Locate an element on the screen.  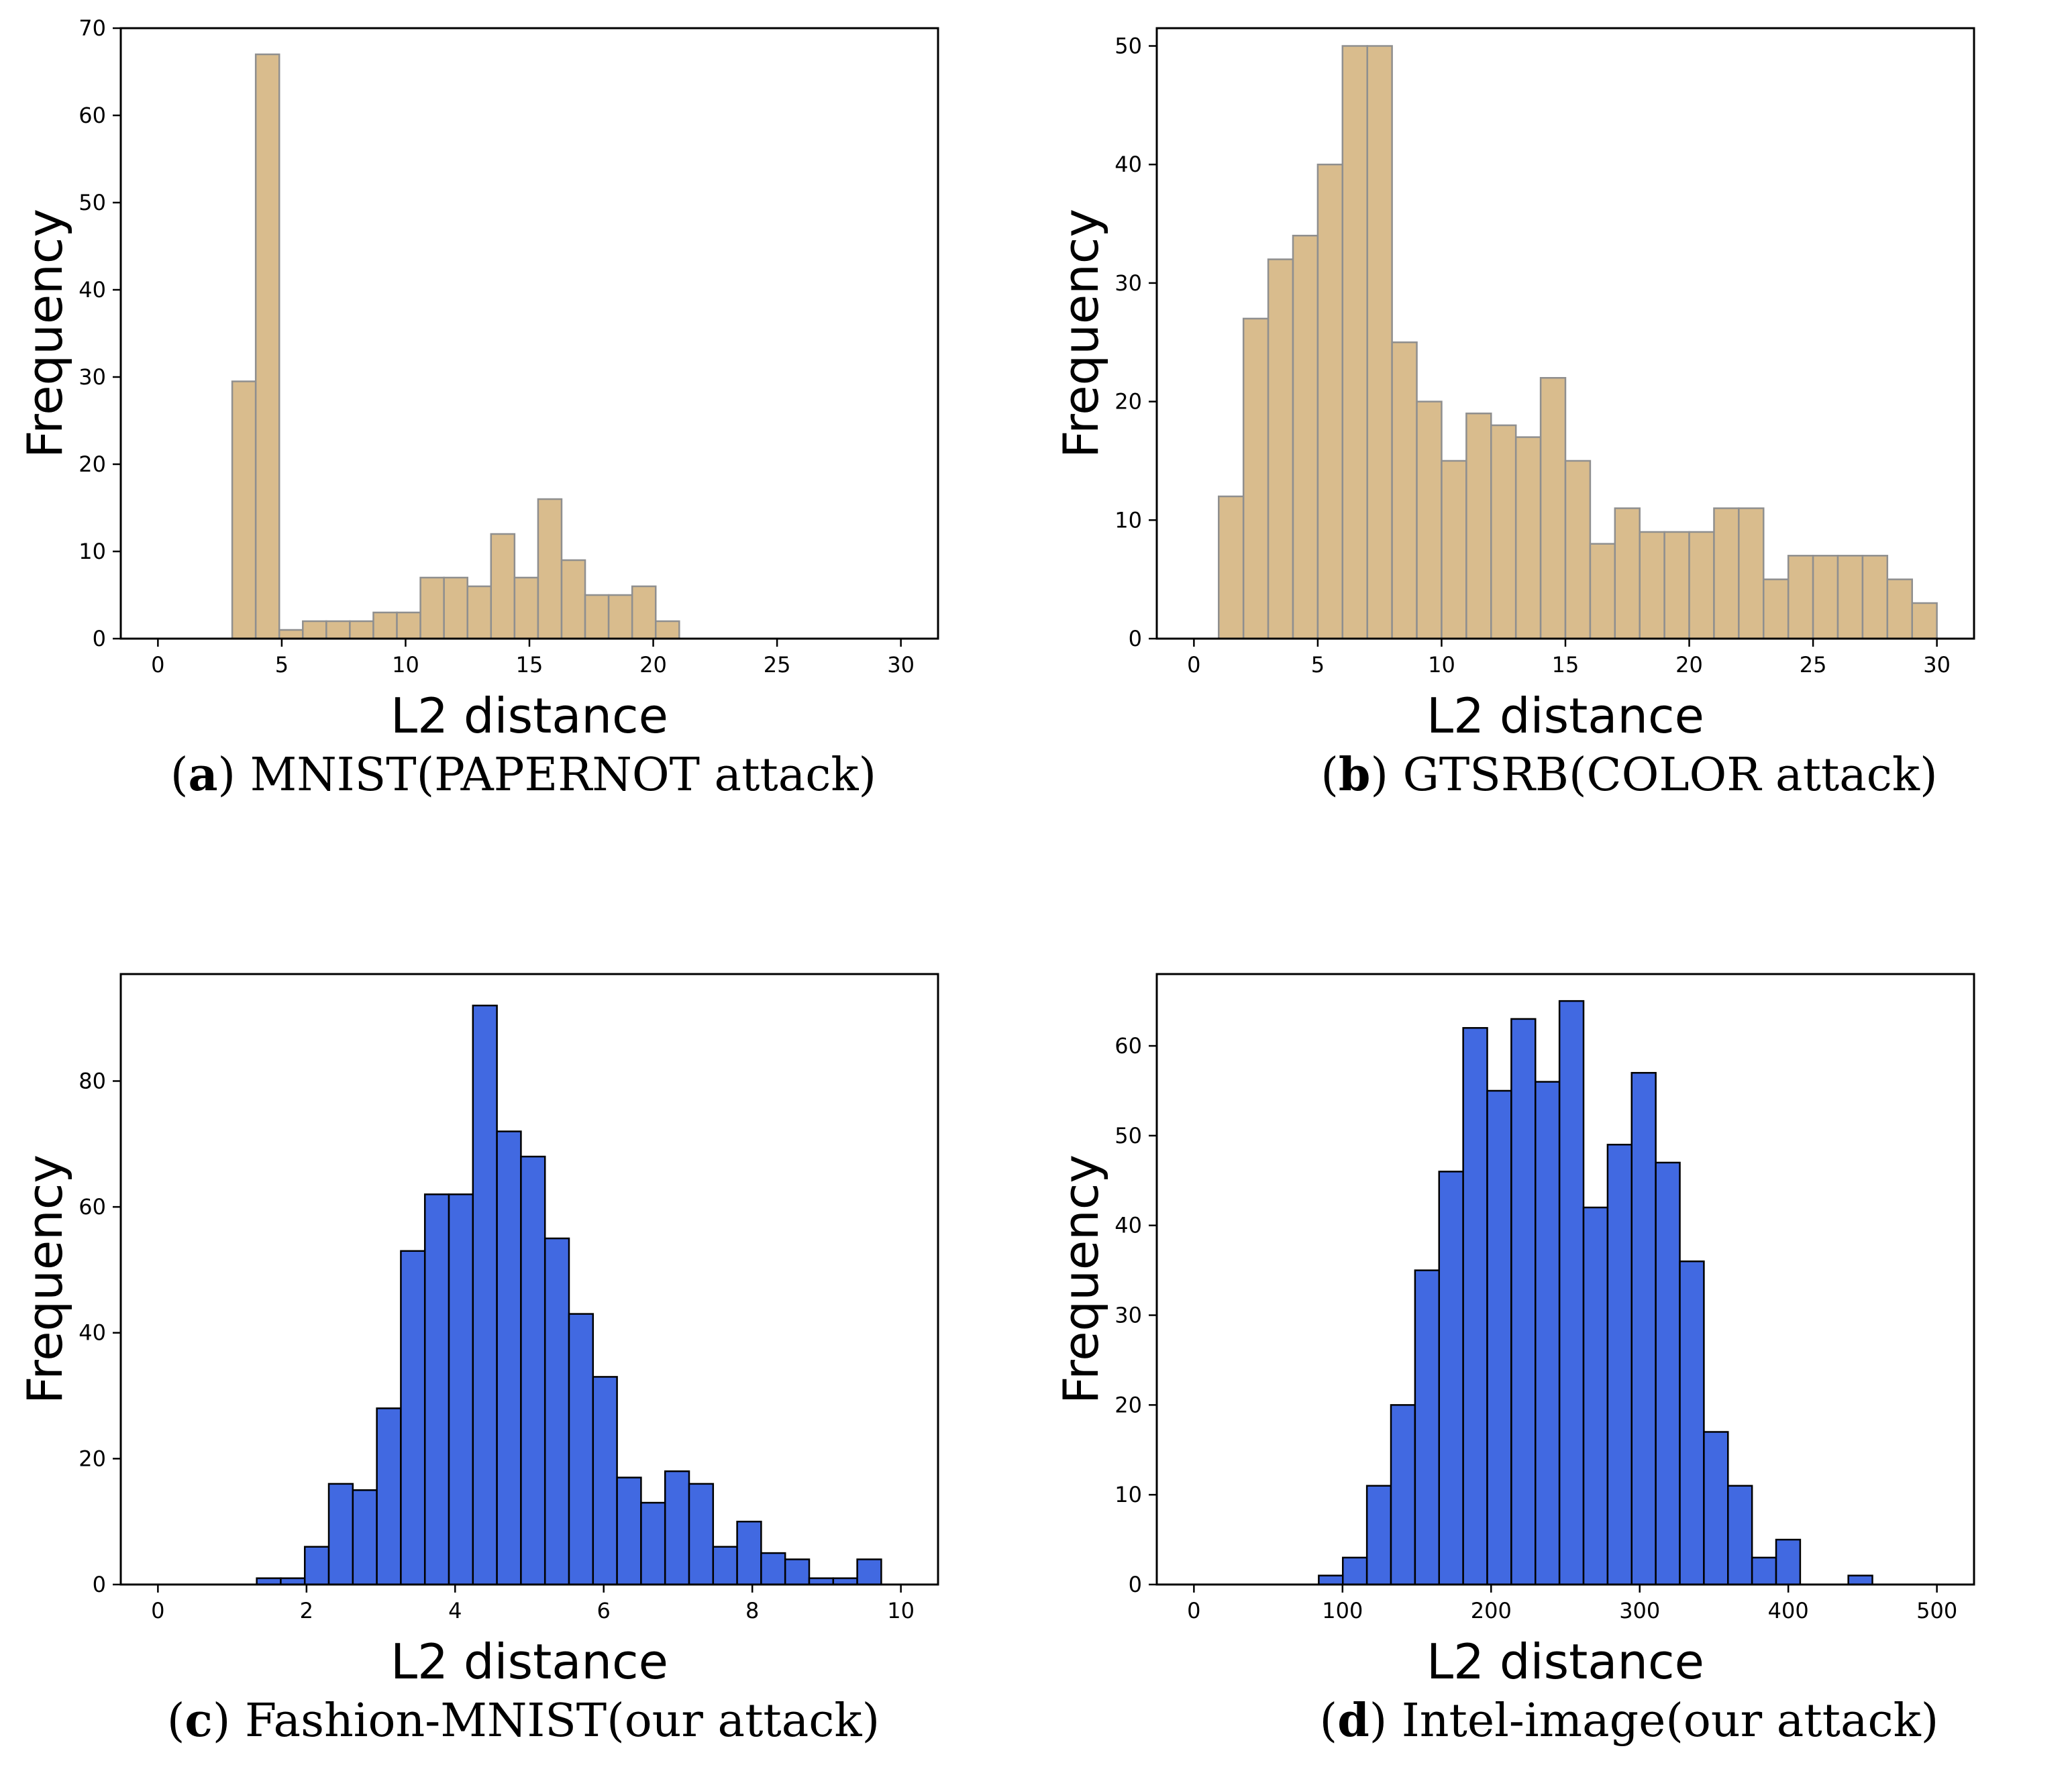
caption-text: Intel-image(our attack) is located at coordinates (1663, 1722).